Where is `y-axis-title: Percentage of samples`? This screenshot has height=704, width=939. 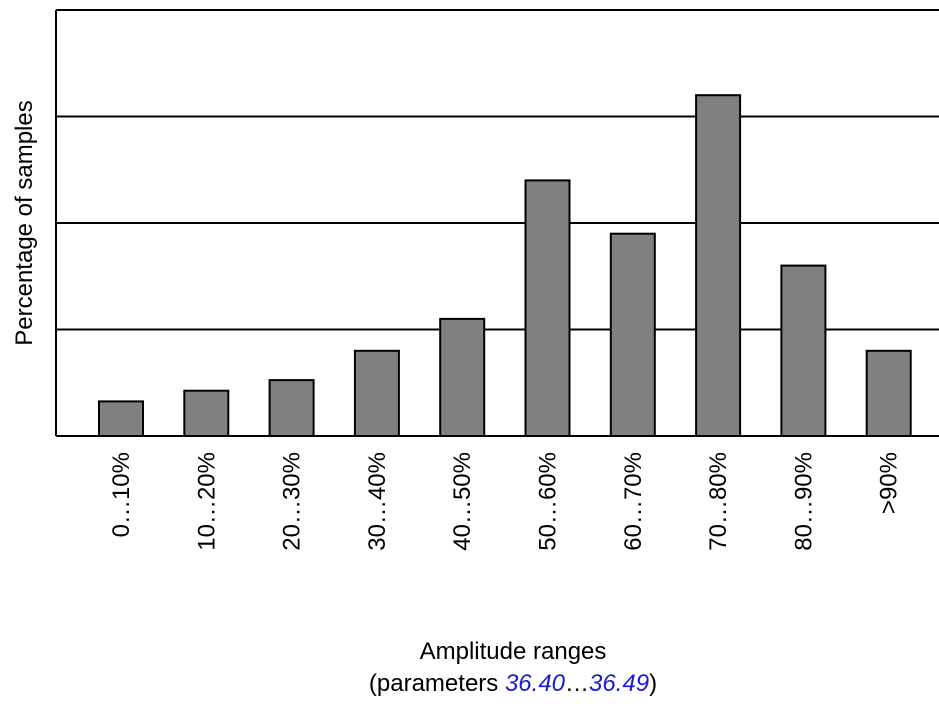
y-axis-title: Percentage of samples is located at coordinates (24, 222).